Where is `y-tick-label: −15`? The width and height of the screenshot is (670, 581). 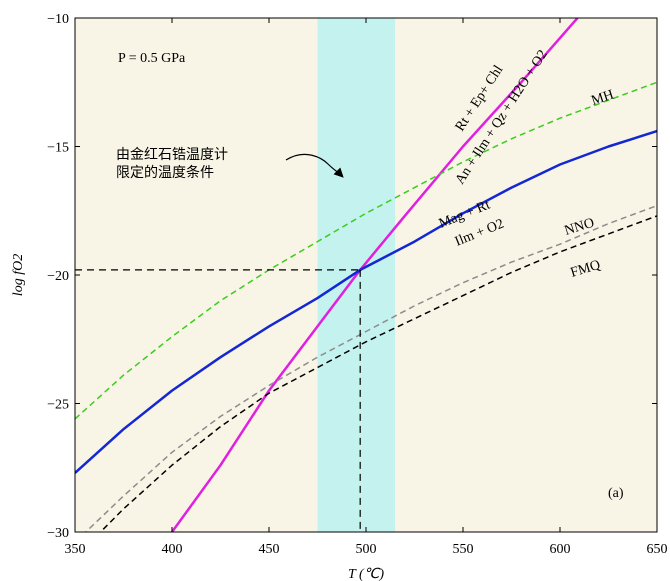 y-tick-label: −15 is located at coordinates (58, 148).